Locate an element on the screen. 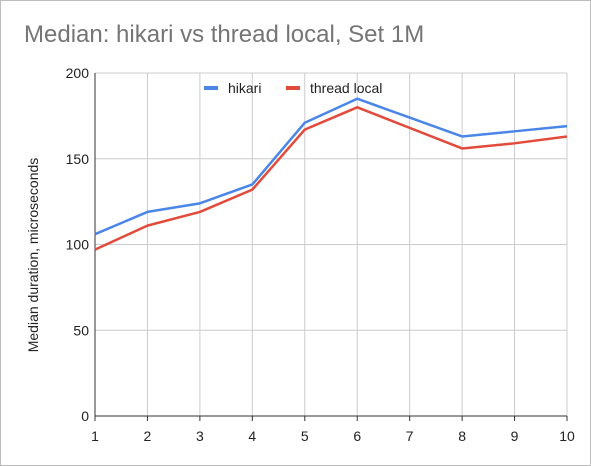  legend: hikari thread local is located at coordinates (293, 88).